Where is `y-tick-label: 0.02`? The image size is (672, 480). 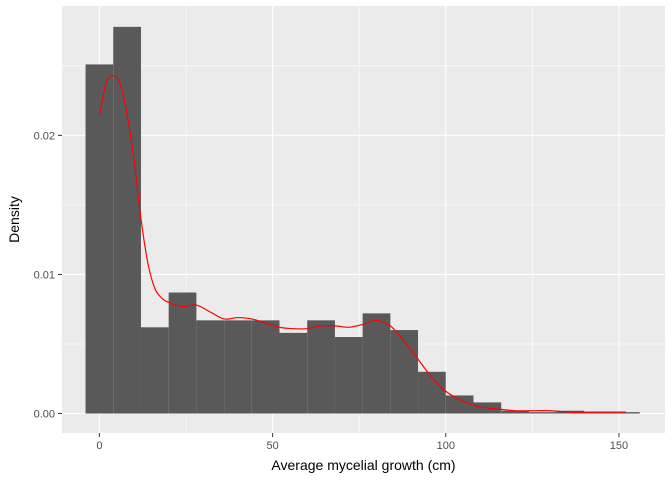
y-tick-label: 0.02 is located at coordinates (44, 136).